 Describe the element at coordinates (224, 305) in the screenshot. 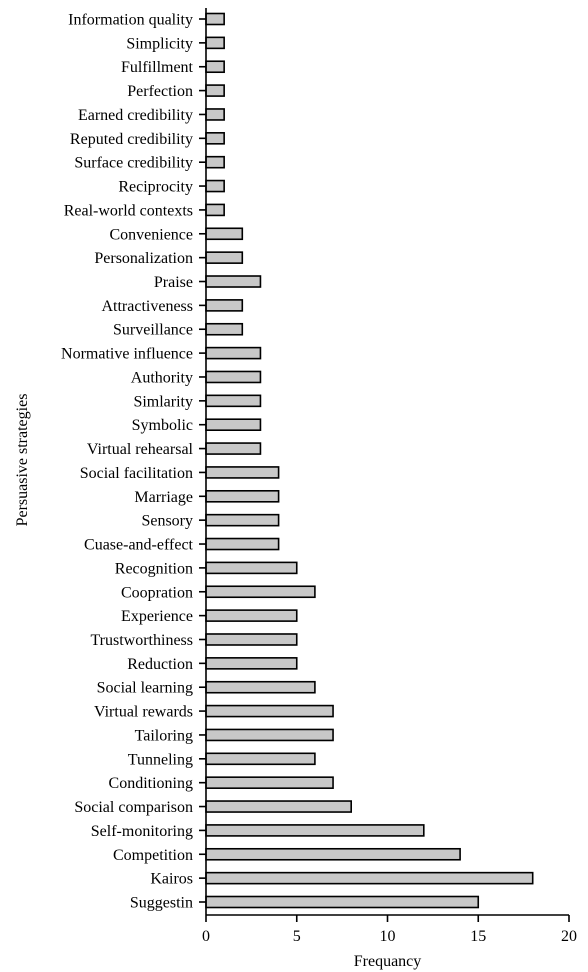

I see `bar-attractiveness` at that location.